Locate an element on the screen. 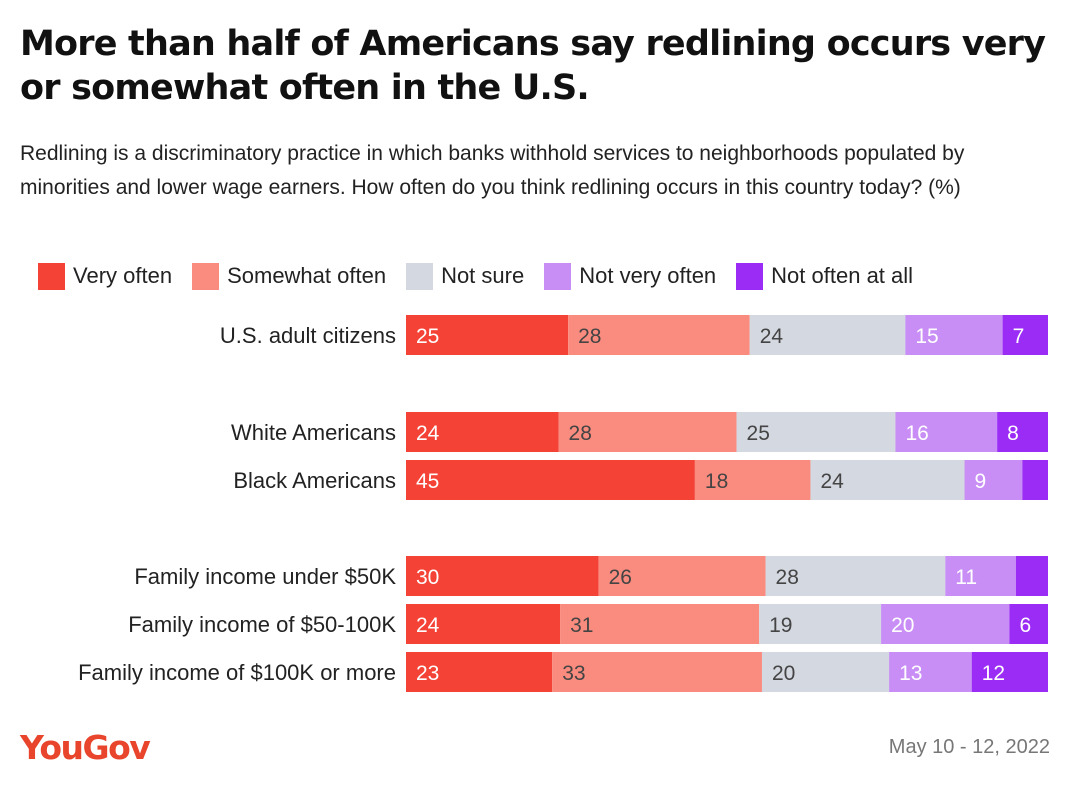 Image resolution: width=1070 pixels, height=788 pixels. bar-segment-not-very-often-family-income-of-50-100k is located at coordinates (945, 624).